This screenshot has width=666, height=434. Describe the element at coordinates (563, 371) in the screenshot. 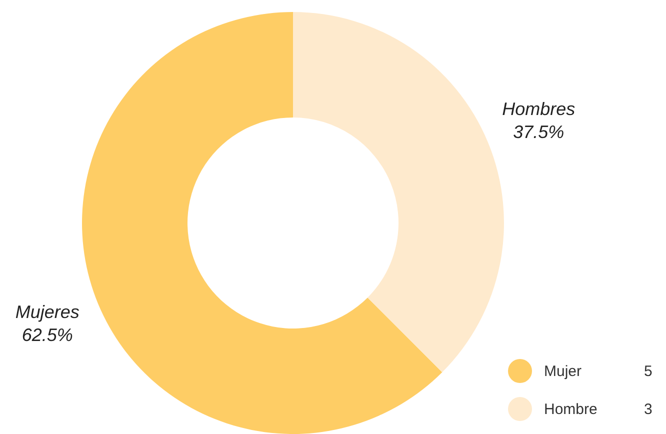

I see `legend-label: Mujer` at that location.